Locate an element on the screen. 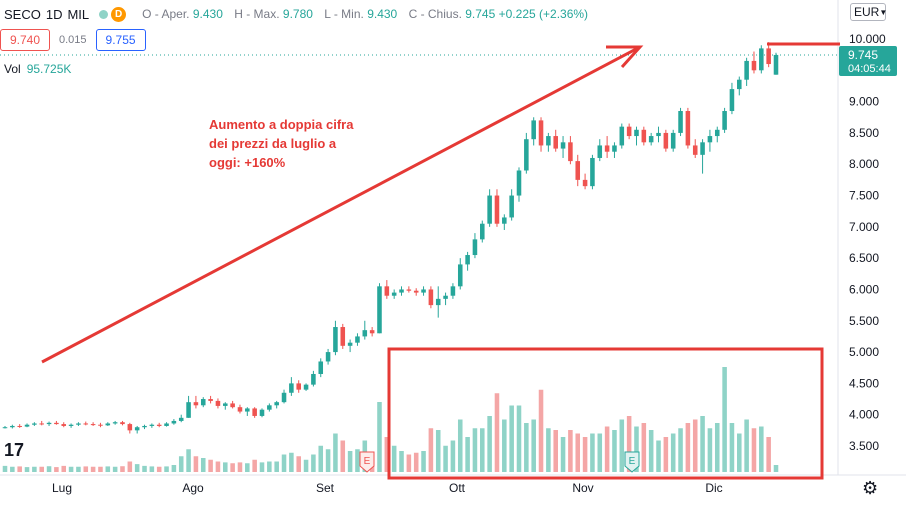 The width and height of the screenshot is (906, 506). tradingview-logo-icon: 17 is located at coordinates (14, 450).